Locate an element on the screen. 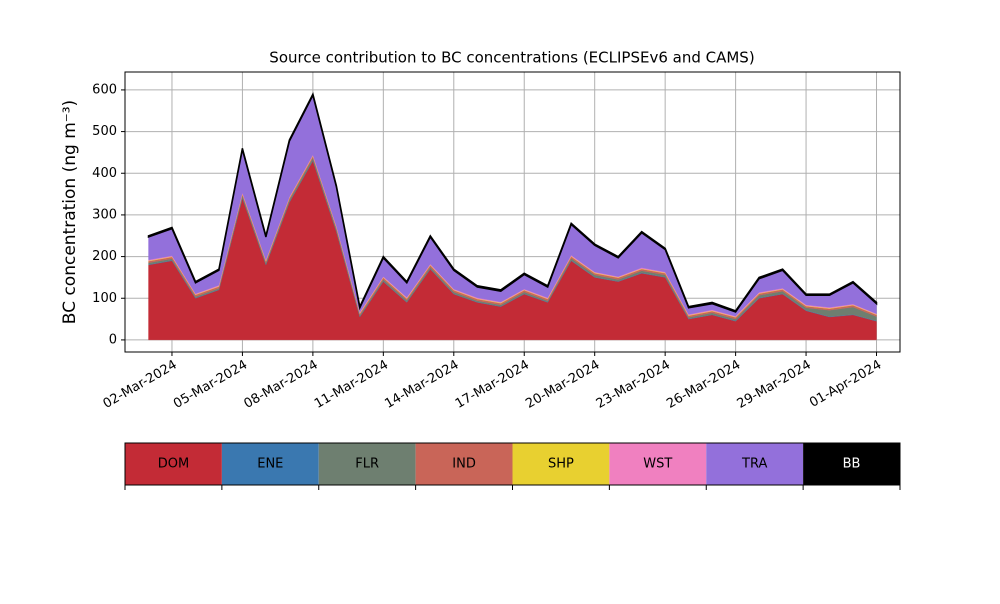 This screenshot has width=1000, height=604. x-tick-label: 23-Mar-2024 is located at coordinates (633, 385).